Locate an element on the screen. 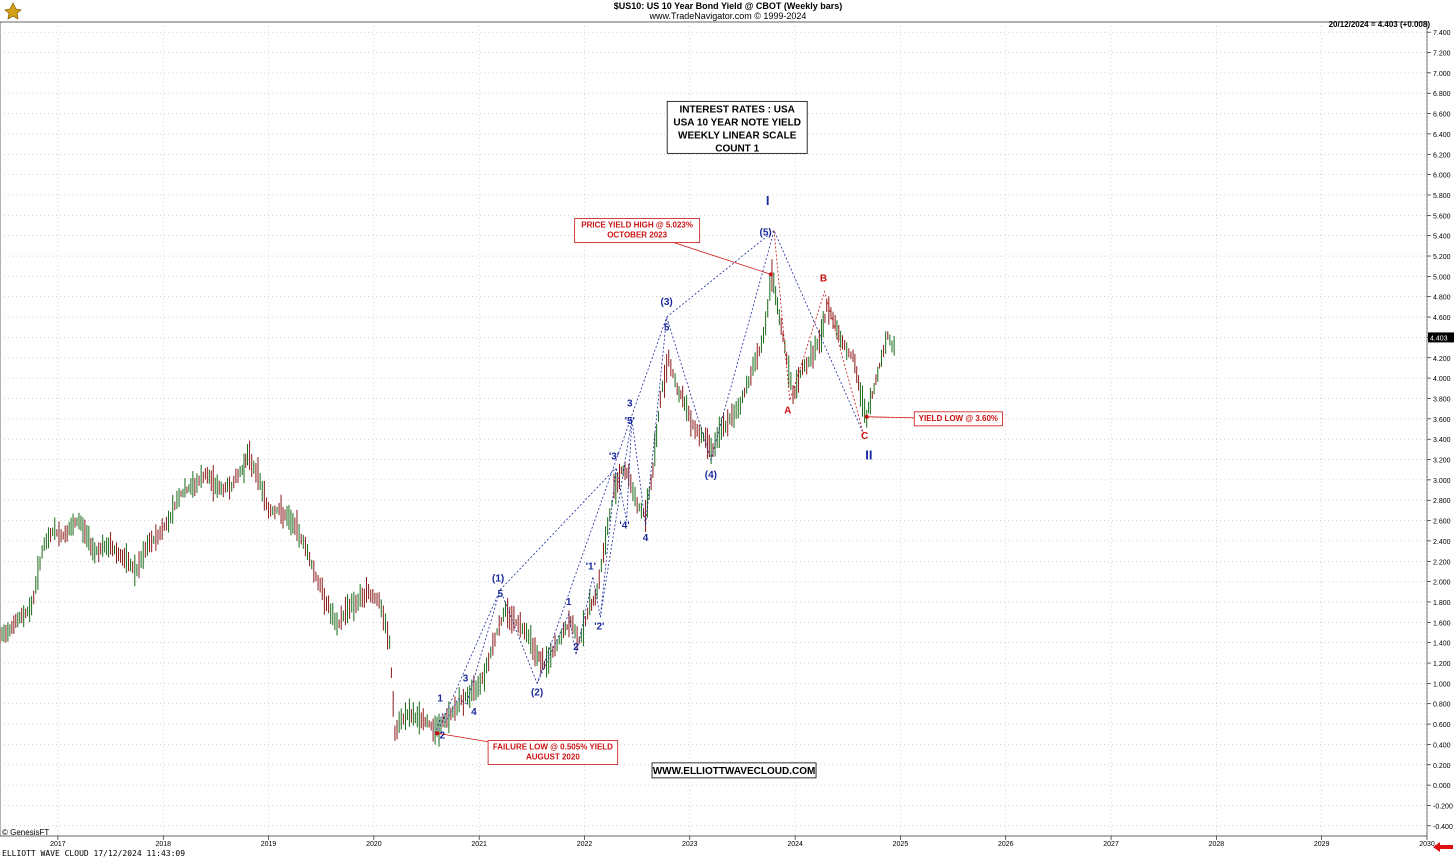  y-tick-label: 2.200 is located at coordinates (1442, 562).